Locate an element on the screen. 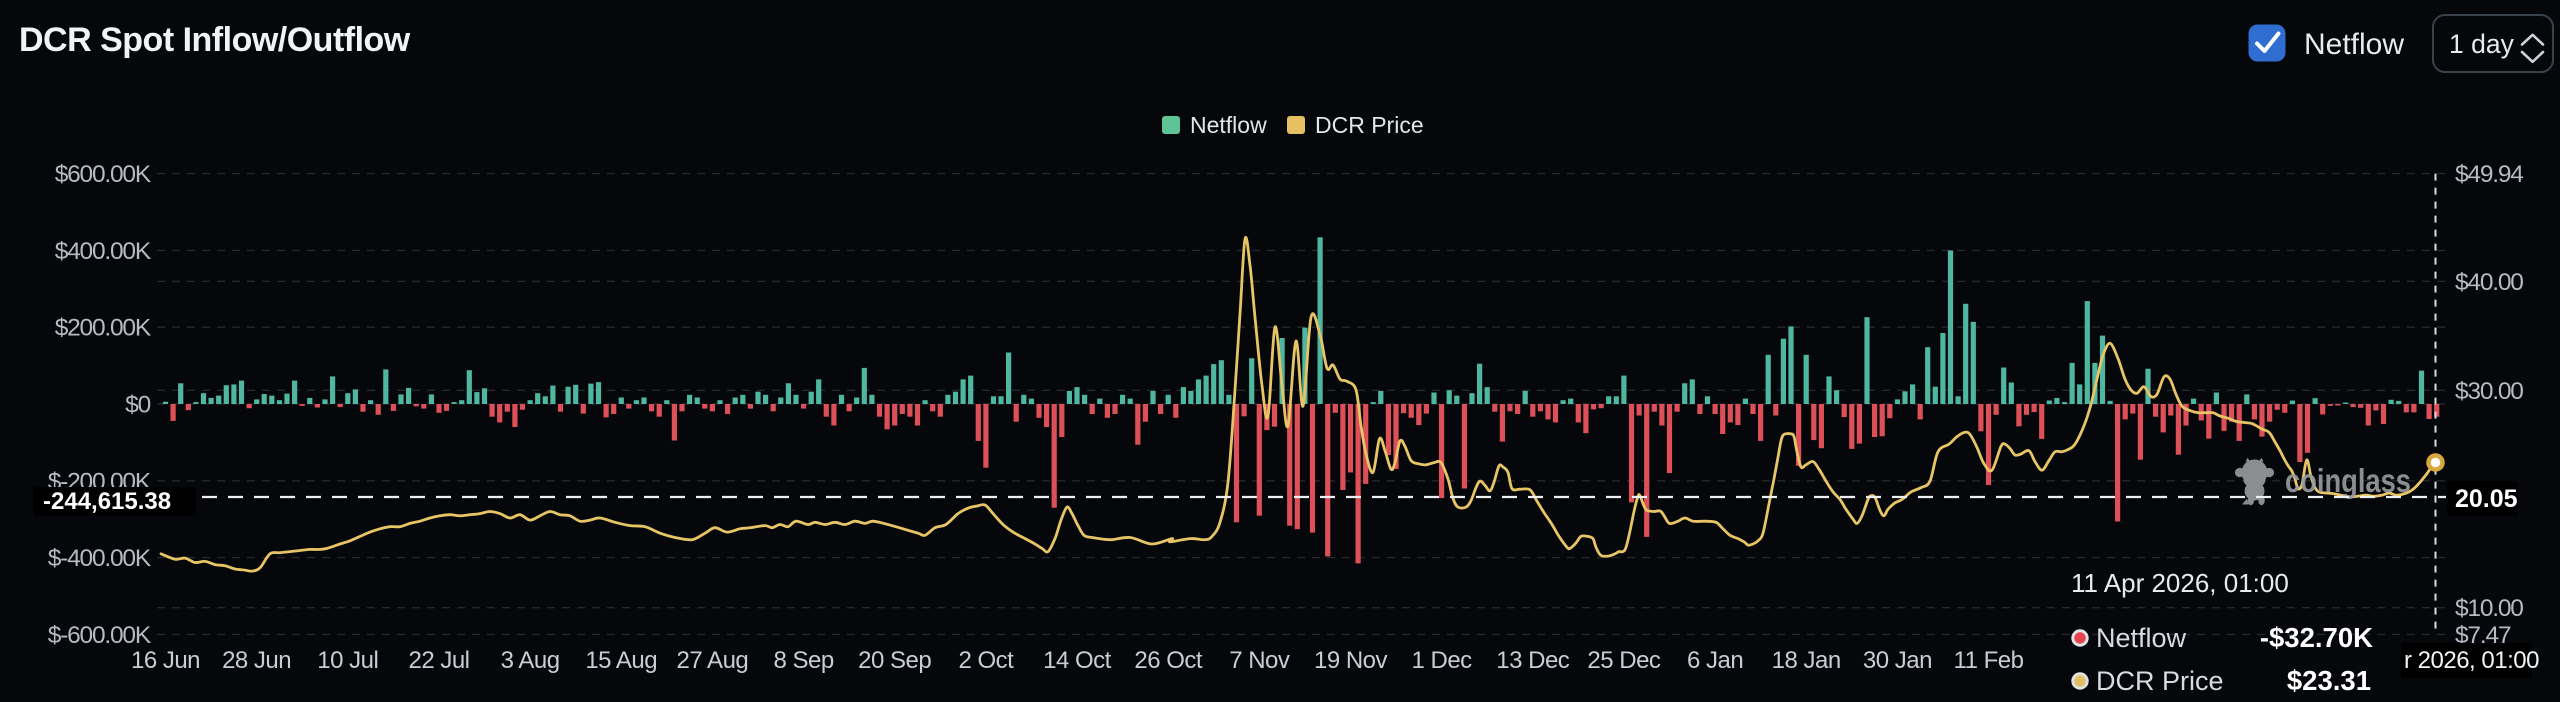 This screenshot has width=2560, height=702. svg-text: -$32.70K is located at coordinates (2316, 637).